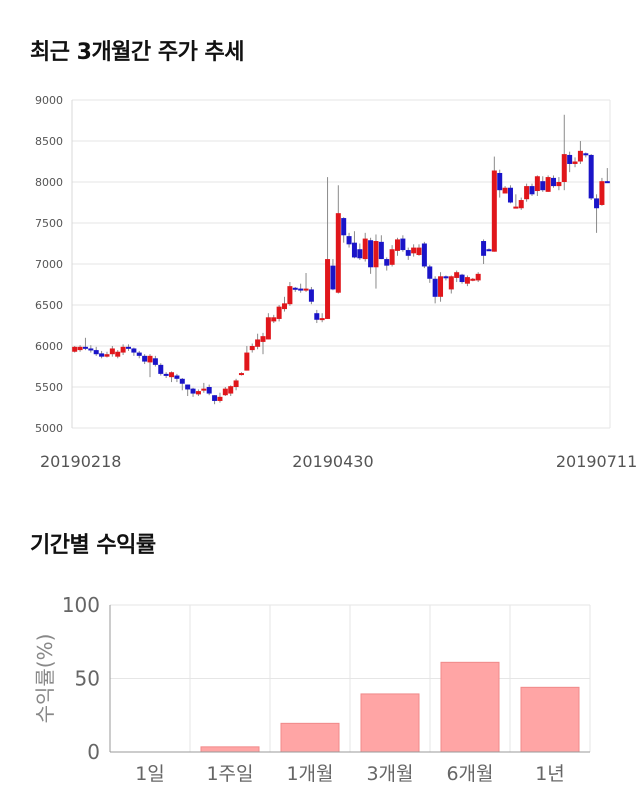  Describe the element at coordinates (229, 774) in the screenshot. I see `x-tick-label: 1주일` at that location.